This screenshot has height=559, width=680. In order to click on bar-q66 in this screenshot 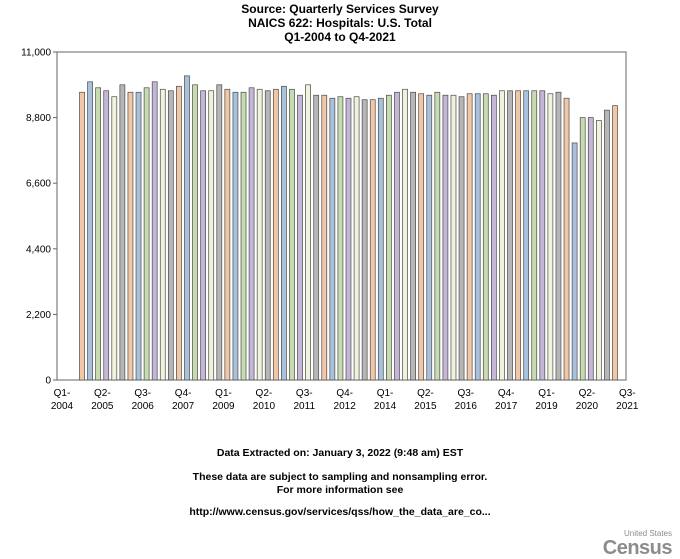, I will do `click(607, 245)`.